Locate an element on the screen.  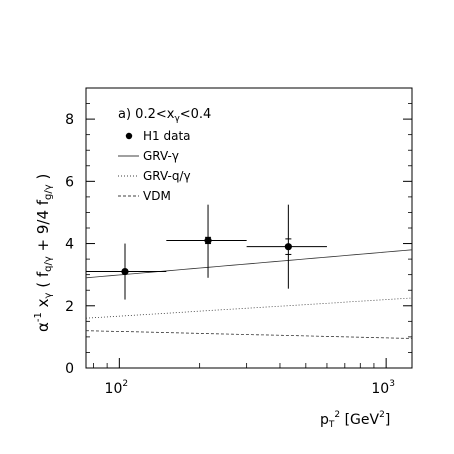
theory-curves is located at coordinates (249, 294).